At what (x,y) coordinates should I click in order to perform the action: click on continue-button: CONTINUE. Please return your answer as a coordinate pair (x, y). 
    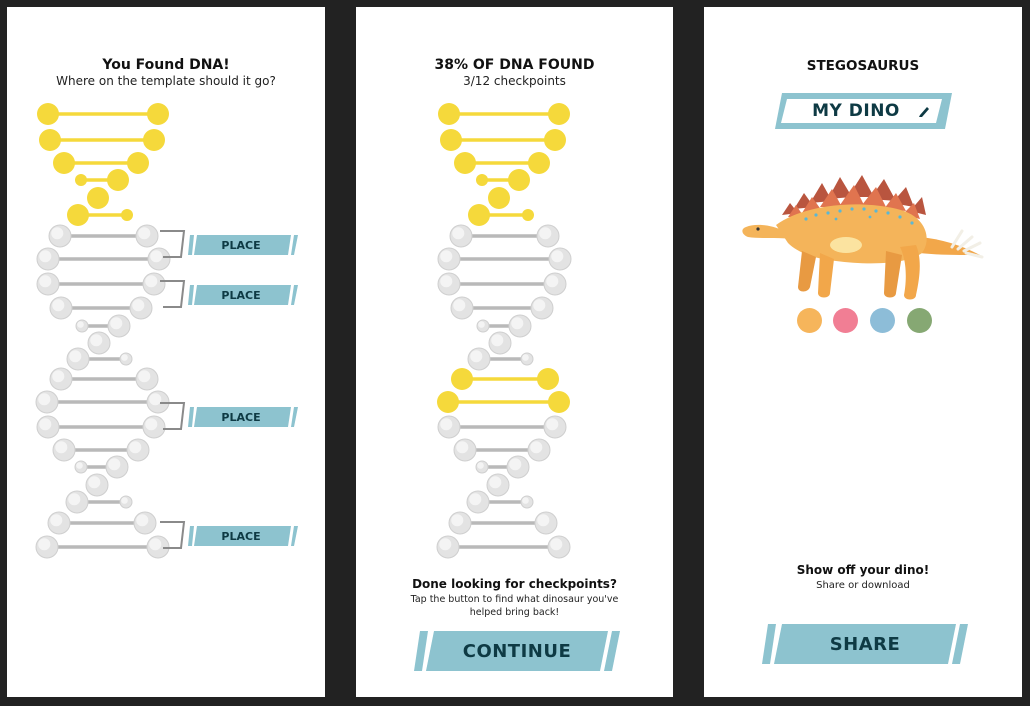
    Looking at the image, I should click on (517, 651).